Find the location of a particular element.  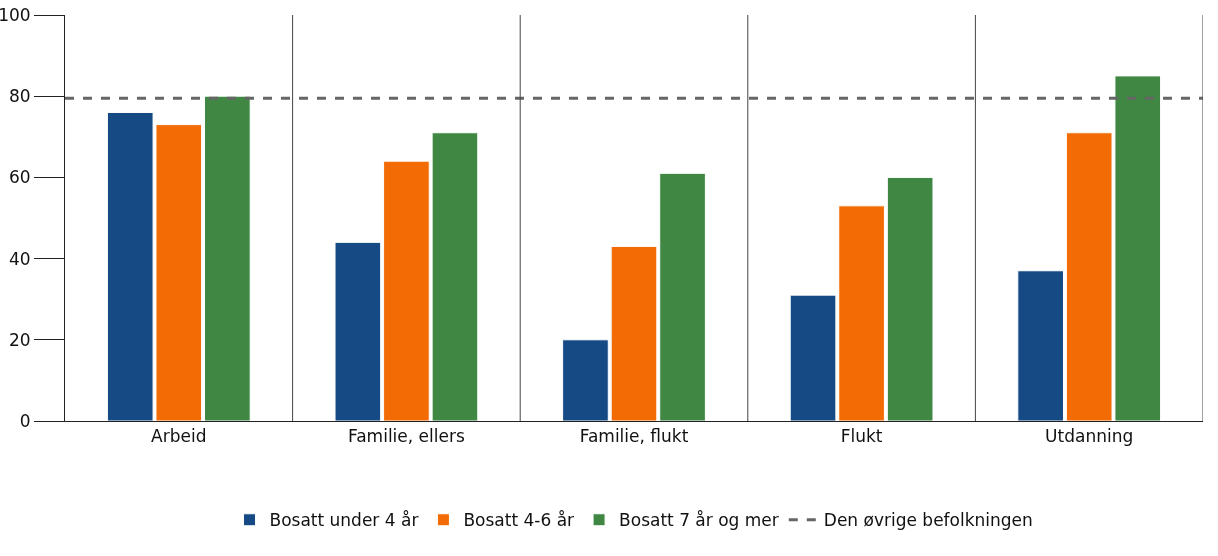

x-tick-label: Familie, flukt is located at coordinates (634, 436).